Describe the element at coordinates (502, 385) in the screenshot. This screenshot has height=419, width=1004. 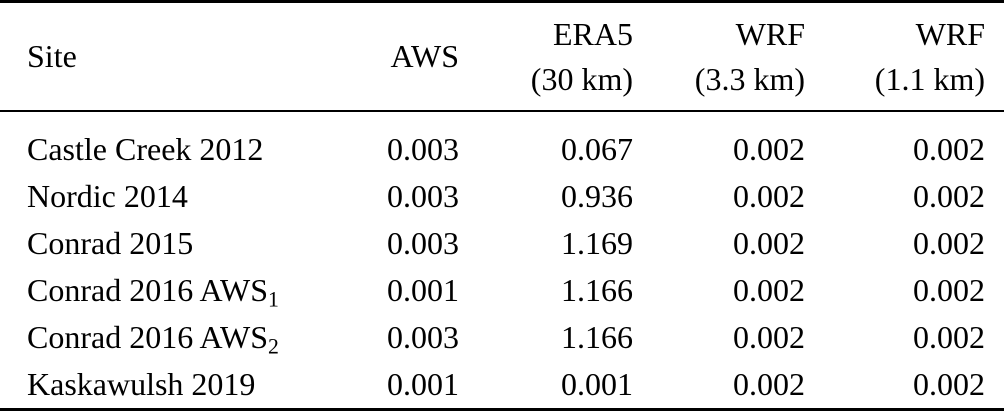
I see `table-row-kaskawulsh-2019: Kaskawulsh 2019 0.001 0.001 0.002 0.002` at that location.